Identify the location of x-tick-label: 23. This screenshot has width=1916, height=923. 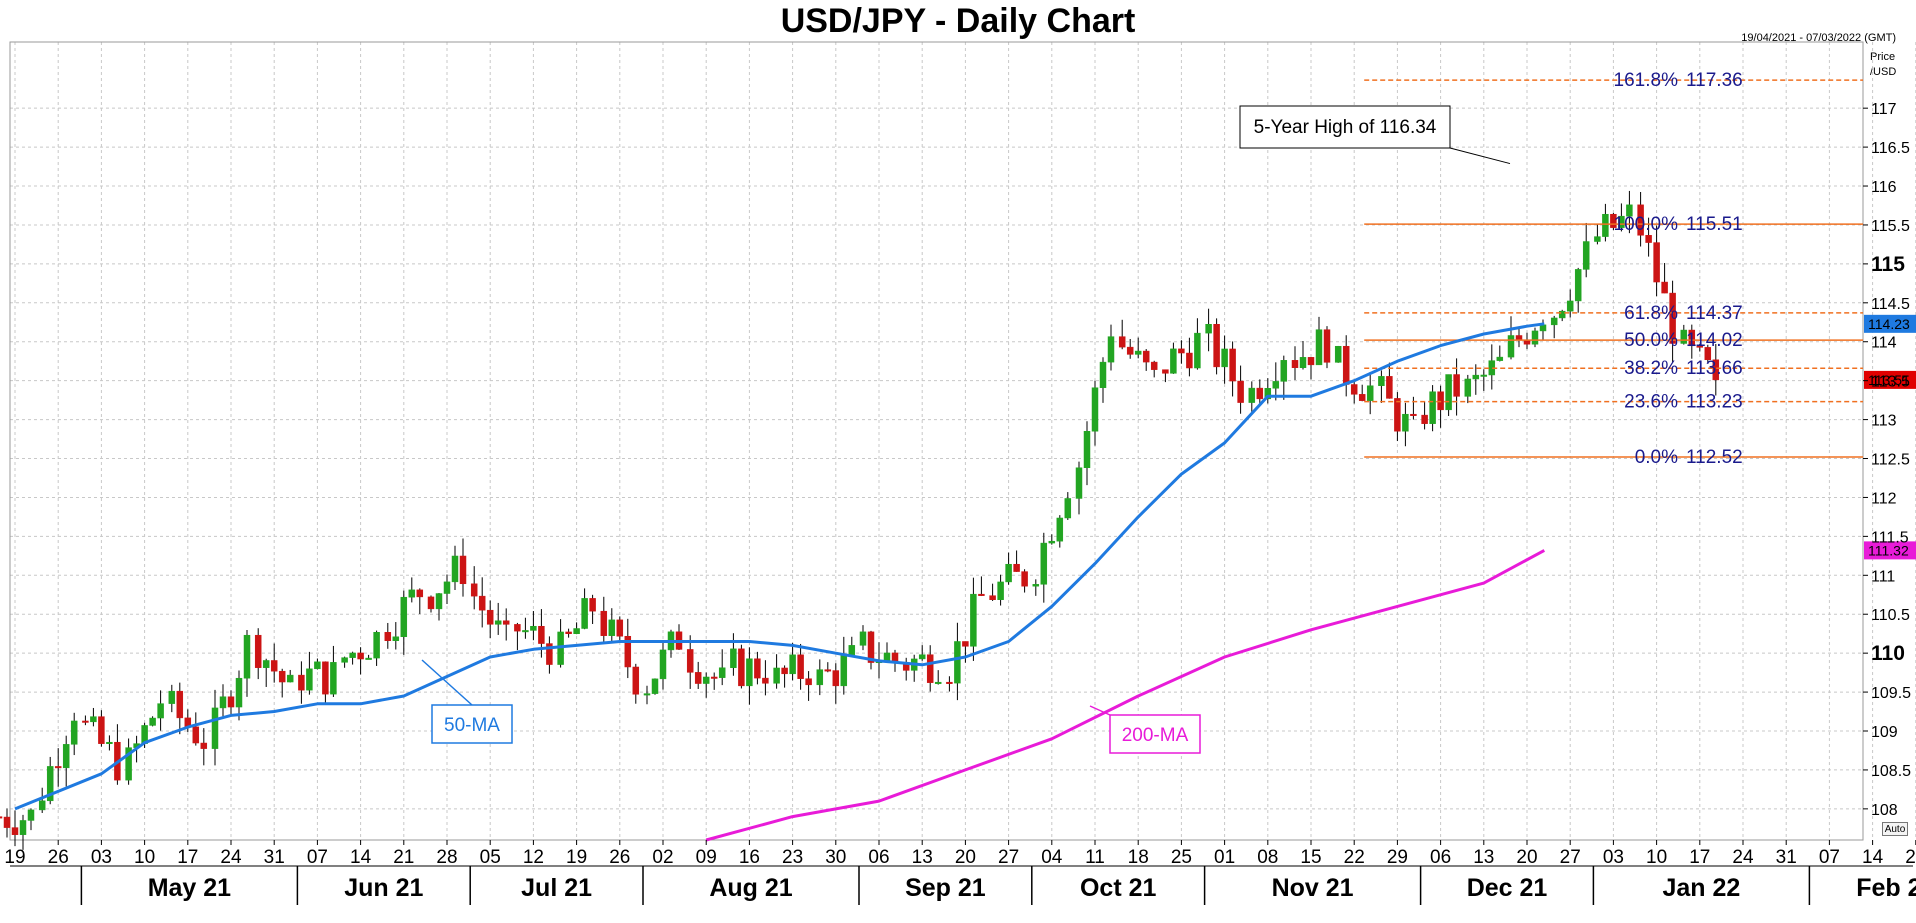
(792, 857).